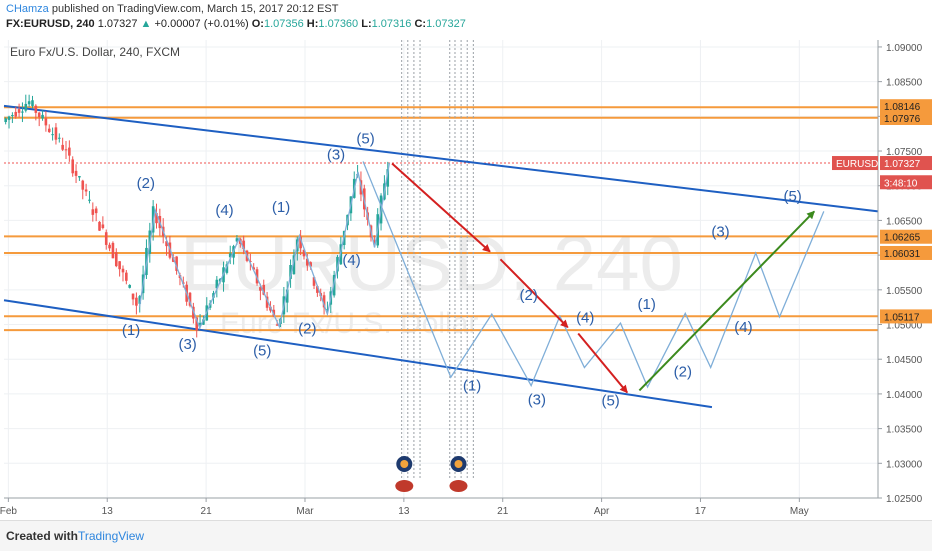 This screenshot has width=932, height=551. I want to click on symbol-label: FX:EURUSD, 240, so click(50, 24).